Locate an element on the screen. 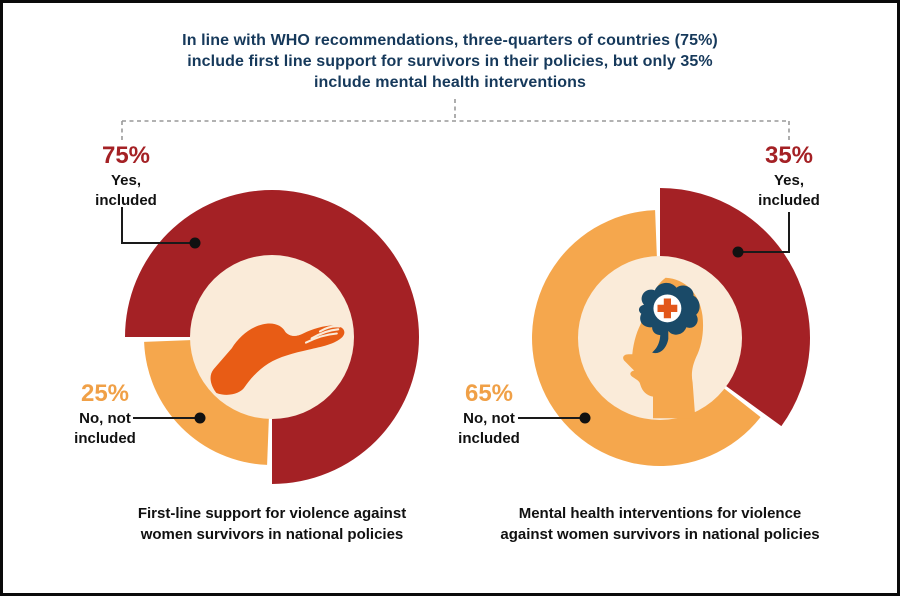 The height and width of the screenshot is (596, 900). donut-chart-mental-health is located at coordinates (671, 327).